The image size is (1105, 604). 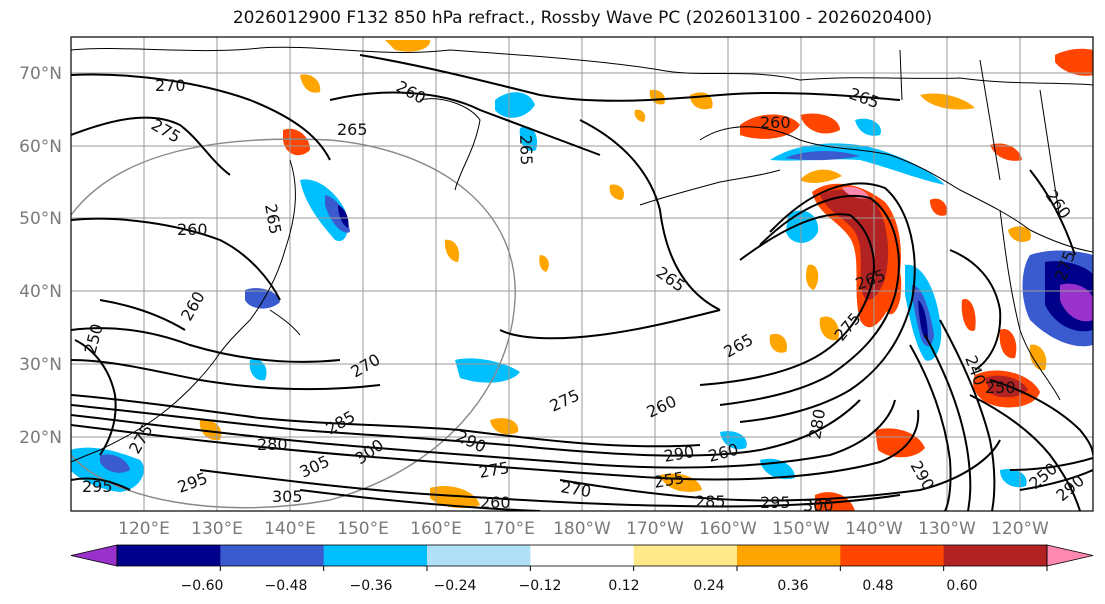 What do you see at coordinates (40, 74) in the screenshot?
I see `latitude-label: 70°N` at bounding box center [40, 74].